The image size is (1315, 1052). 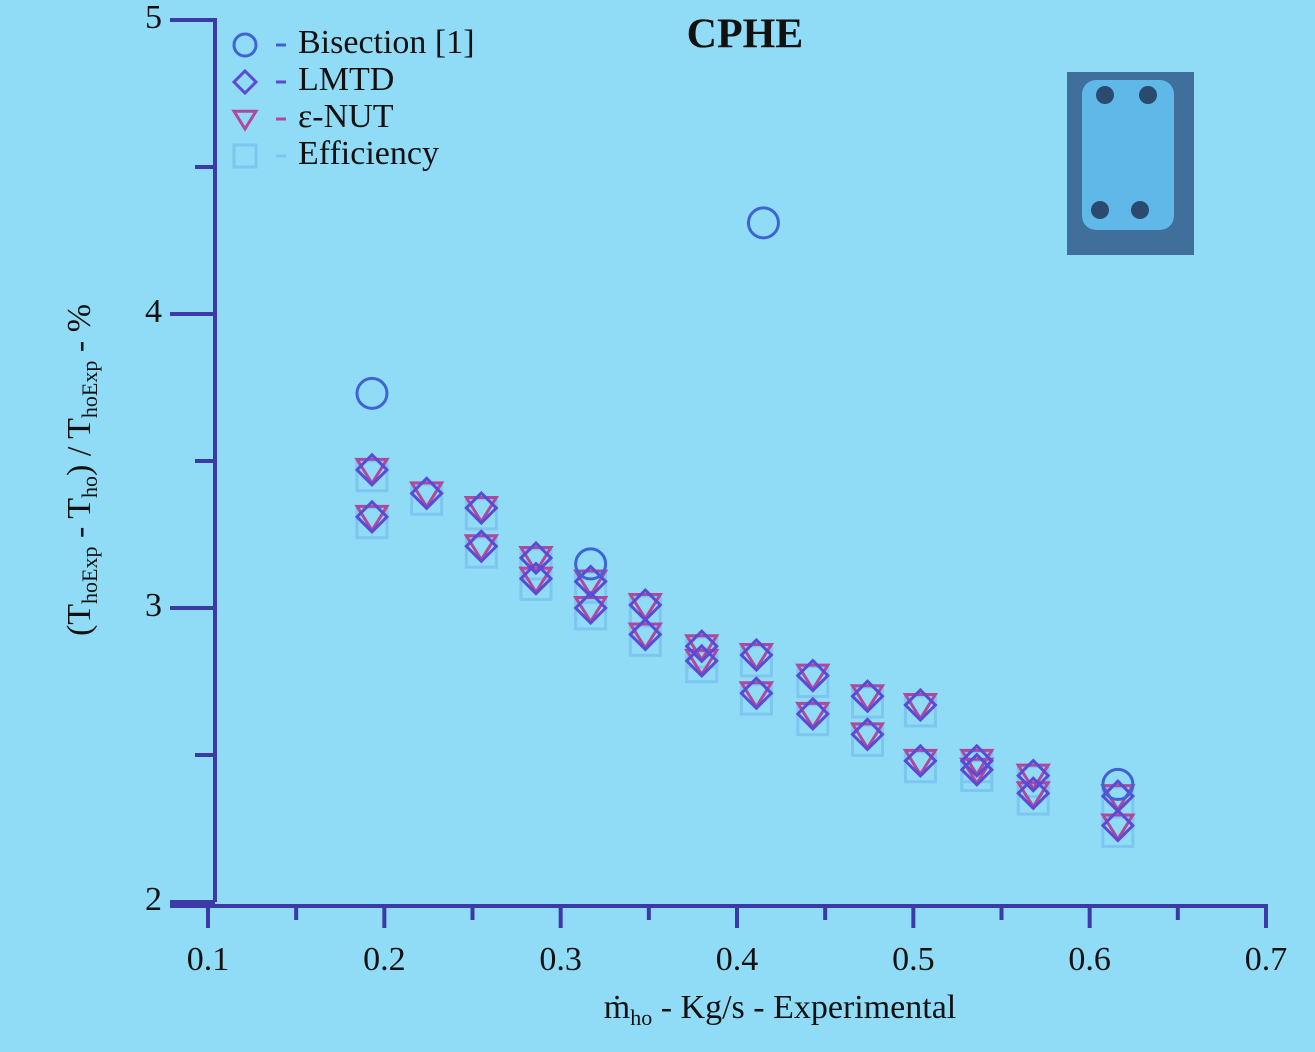 I want to click on y-tick-label: 5, so click(x=153, y=18).